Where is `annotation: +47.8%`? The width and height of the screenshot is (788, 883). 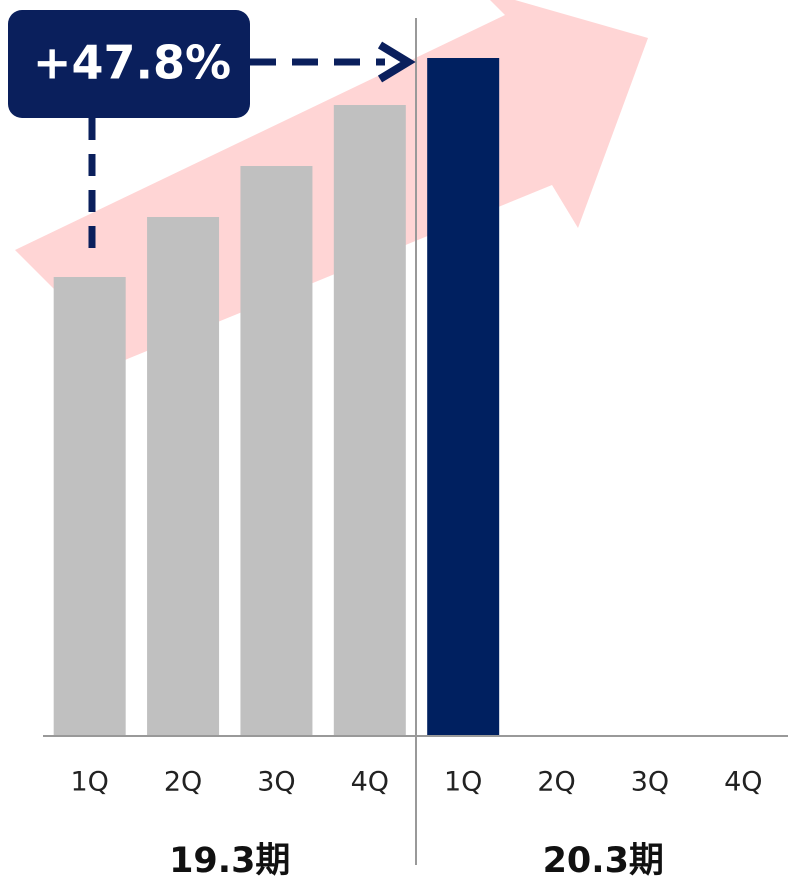 annotation: +47.8% is located at coordinates (132, 63).